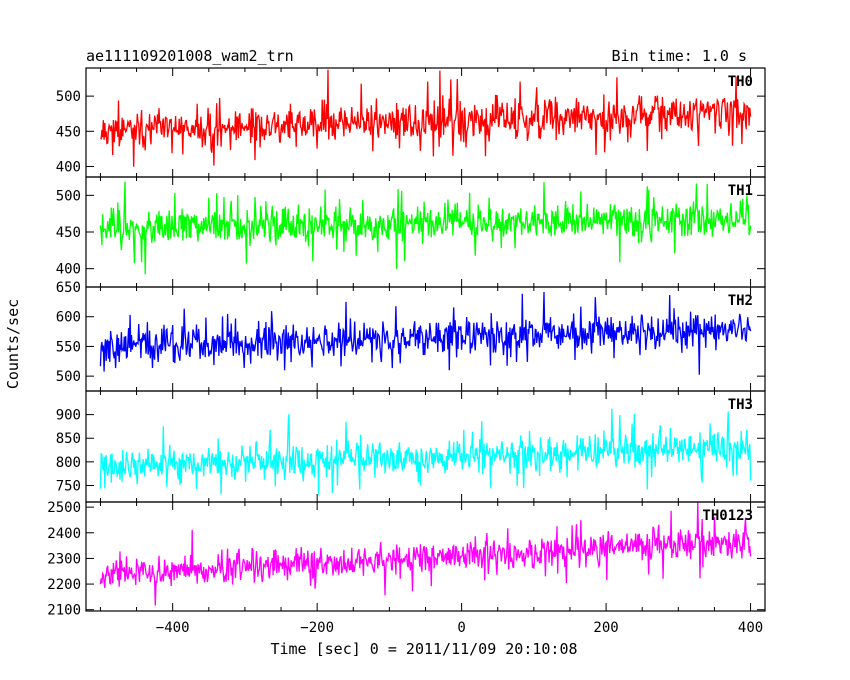 The height and width of the screenshot is (680, 850). I want to click on panel-th2: 500 550 600 650 TH2, so click(411, 336).